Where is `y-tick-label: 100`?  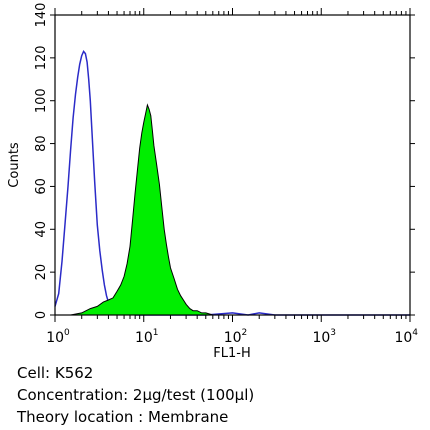
y-tick-label: 100 is located at coordinates (41, 100).